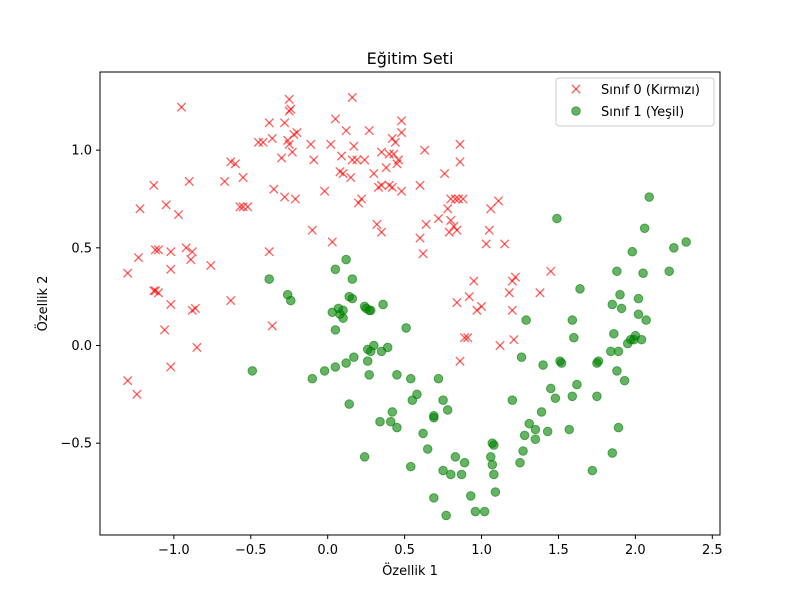  I want to click on y-tick-label: 0.0, so click(81, 346).